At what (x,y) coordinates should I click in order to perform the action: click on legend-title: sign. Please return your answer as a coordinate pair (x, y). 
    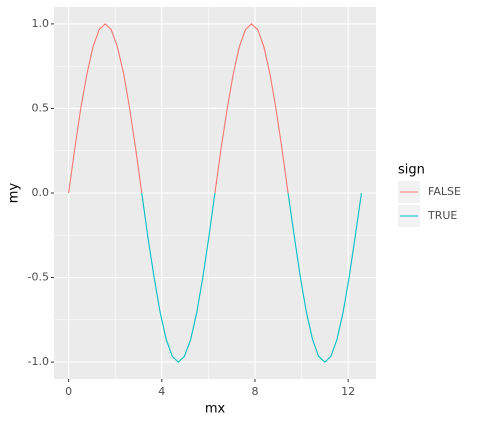
    Looking at the image, I should click on (411, 170).